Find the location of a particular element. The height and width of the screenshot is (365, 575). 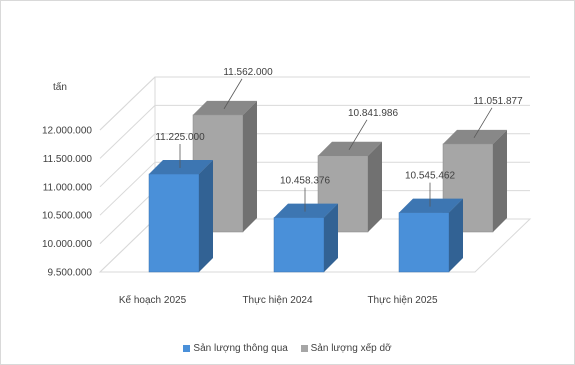

data-label: 10.841.986 is located at coordinates (373, 113).